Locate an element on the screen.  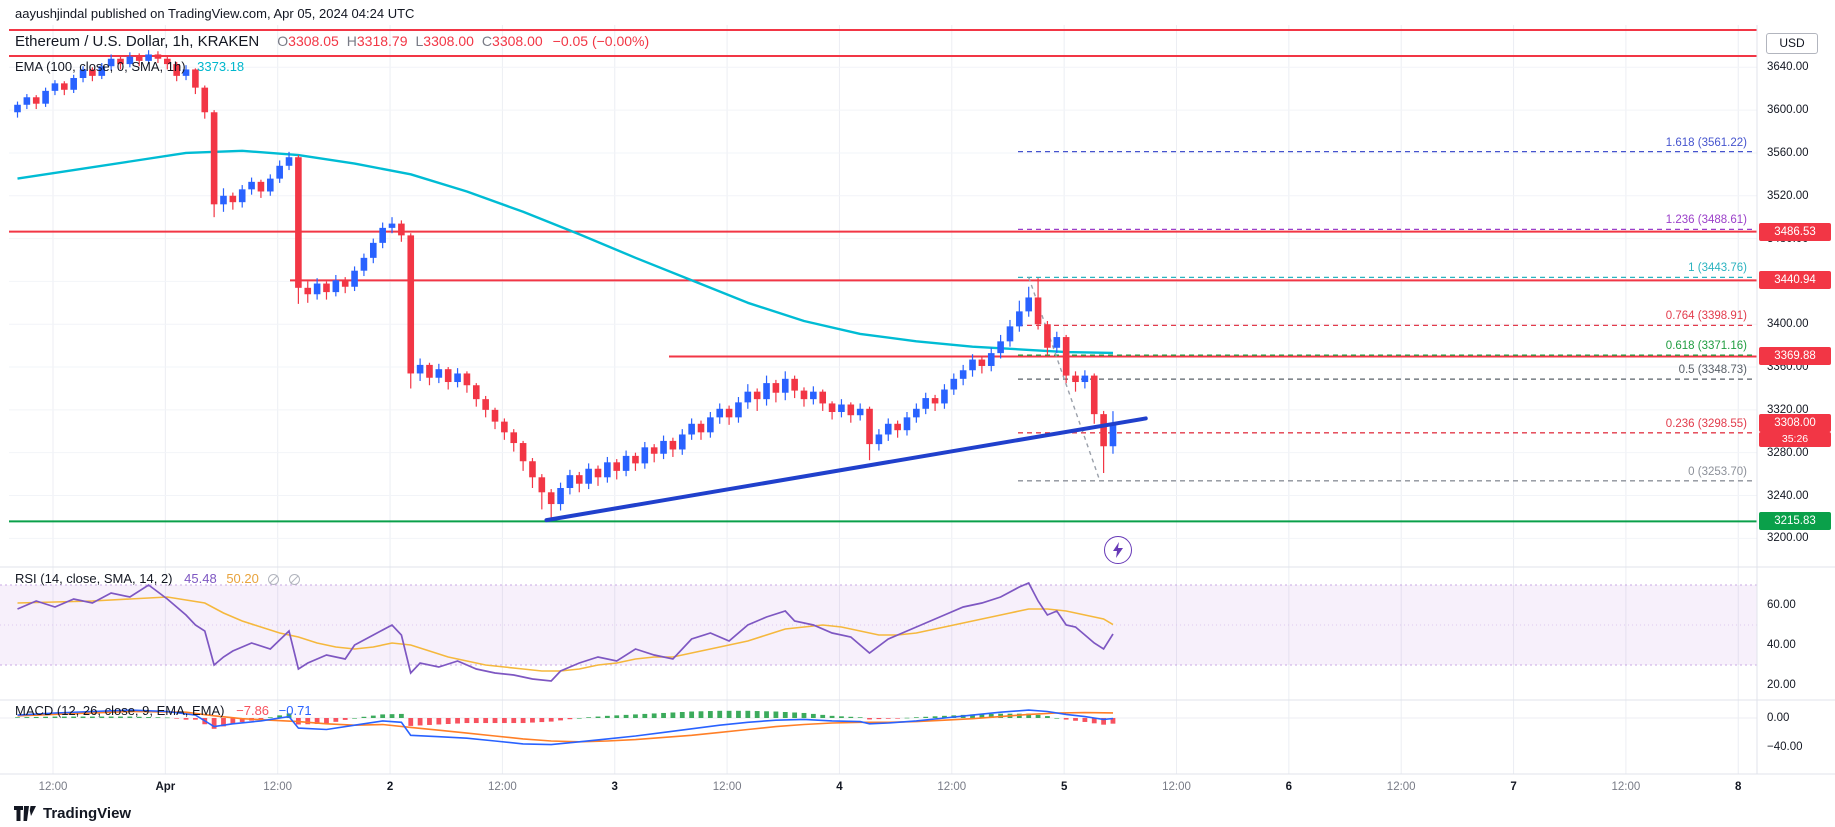
price-badge: 3369.88 is located at coordinates (1795, 356).